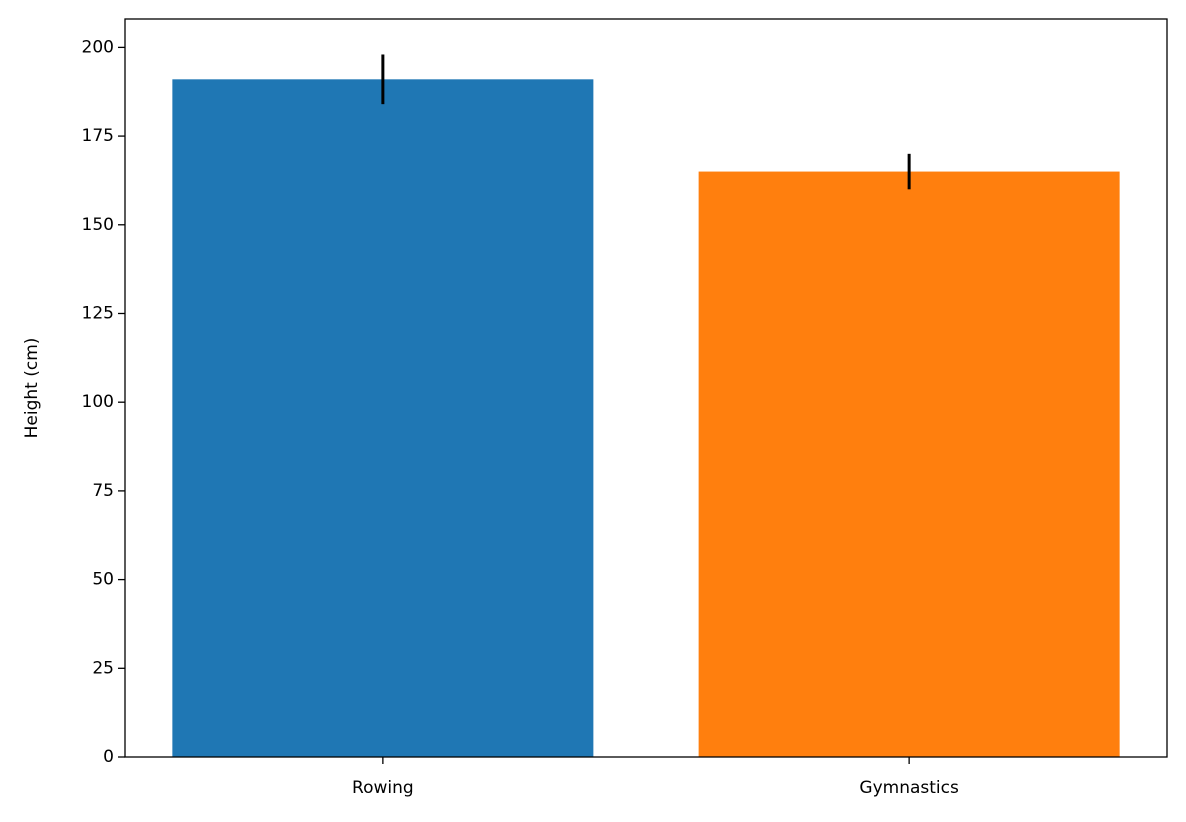  What do you see at coordinates (98, 402) in the screenshot?
I see `y-tick-label: 100` at bounding box center [98, 402].